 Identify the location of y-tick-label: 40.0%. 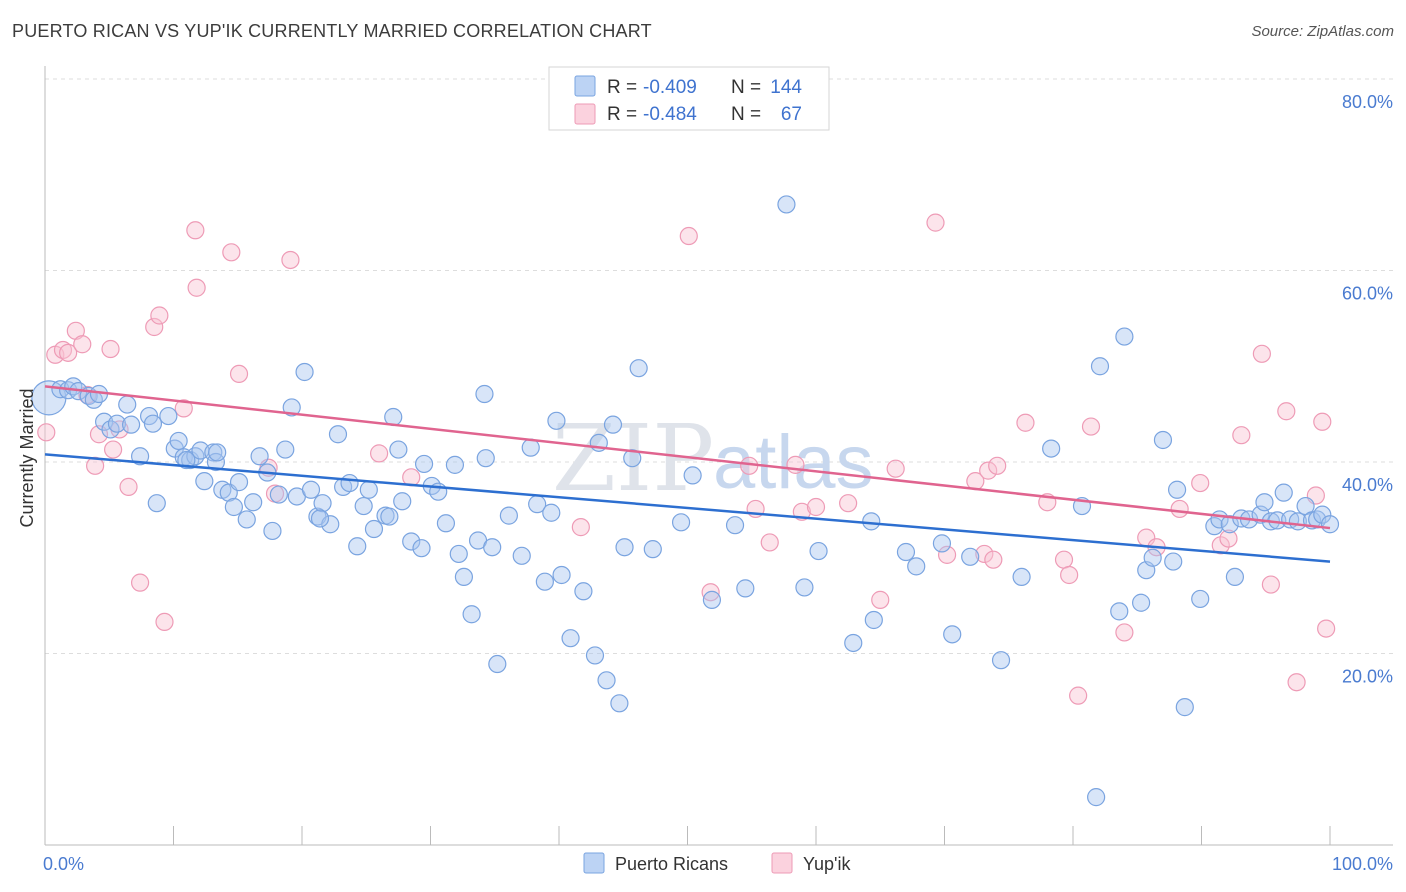
(1367, 485).